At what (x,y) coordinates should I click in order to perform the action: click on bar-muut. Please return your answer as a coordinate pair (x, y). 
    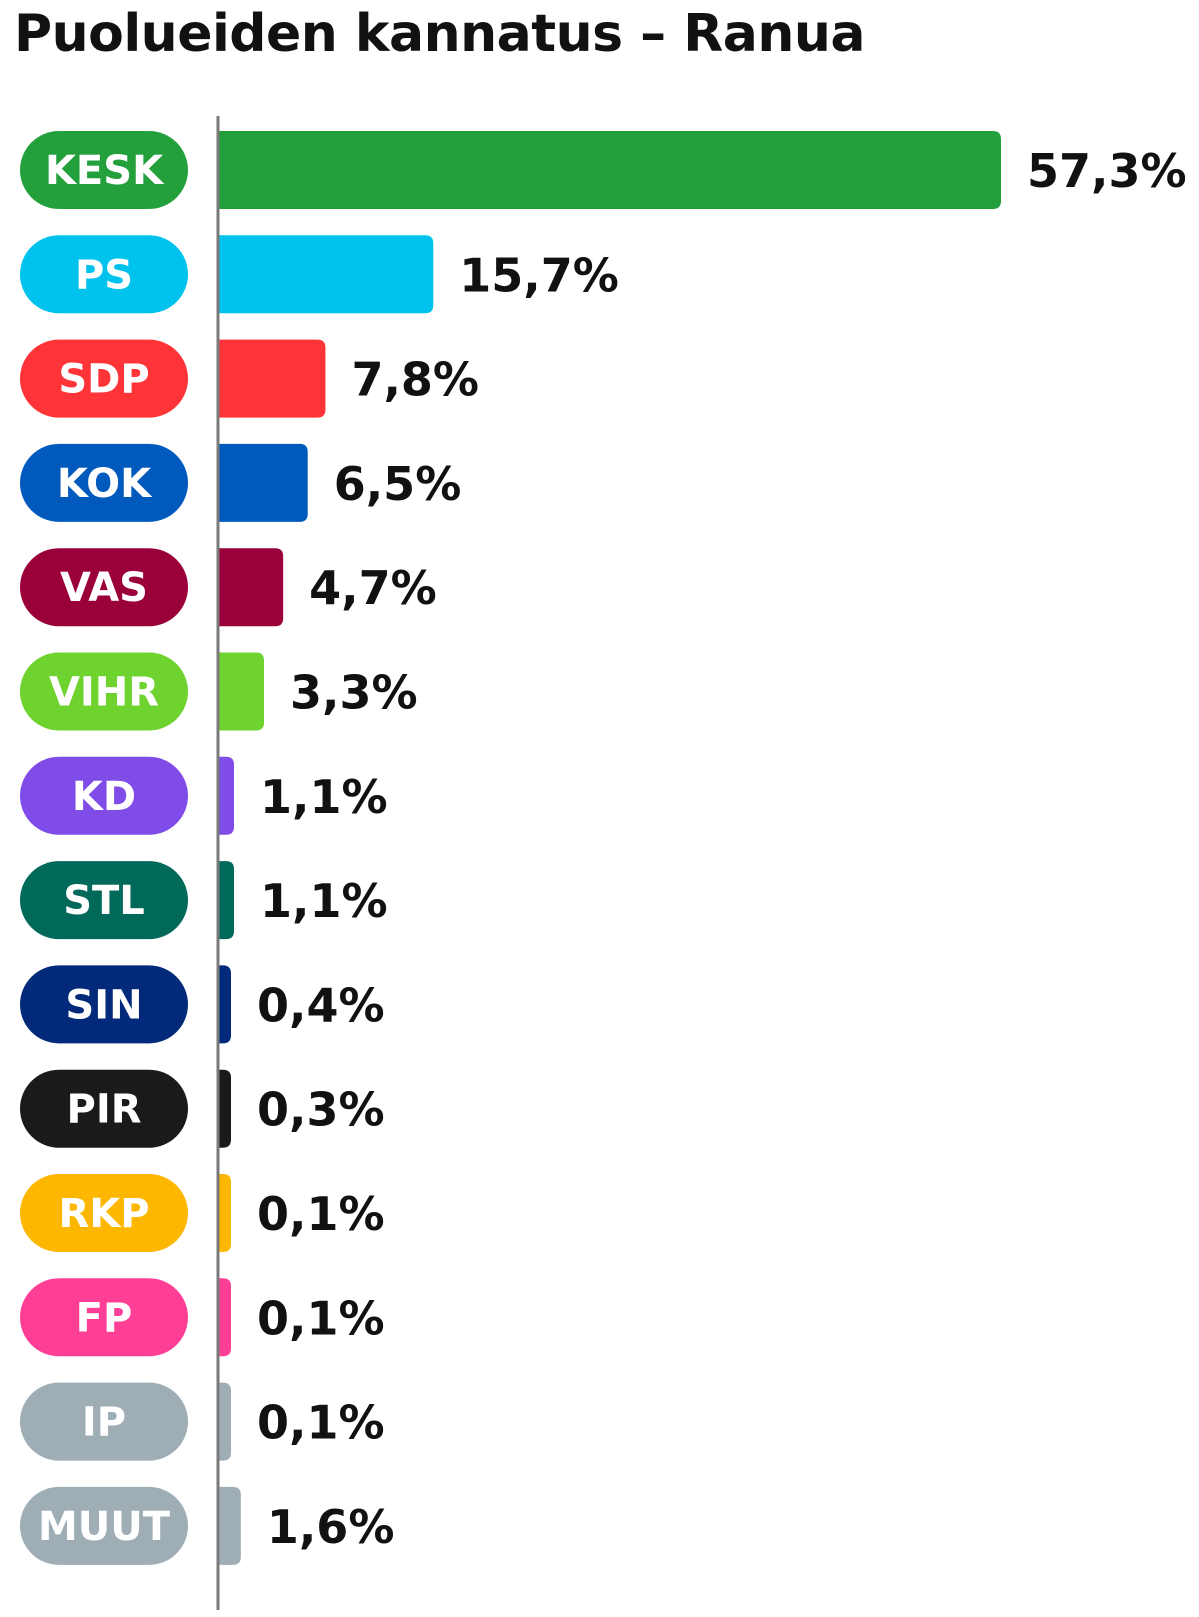
    Looking at the image, I should click on (230, 1525).